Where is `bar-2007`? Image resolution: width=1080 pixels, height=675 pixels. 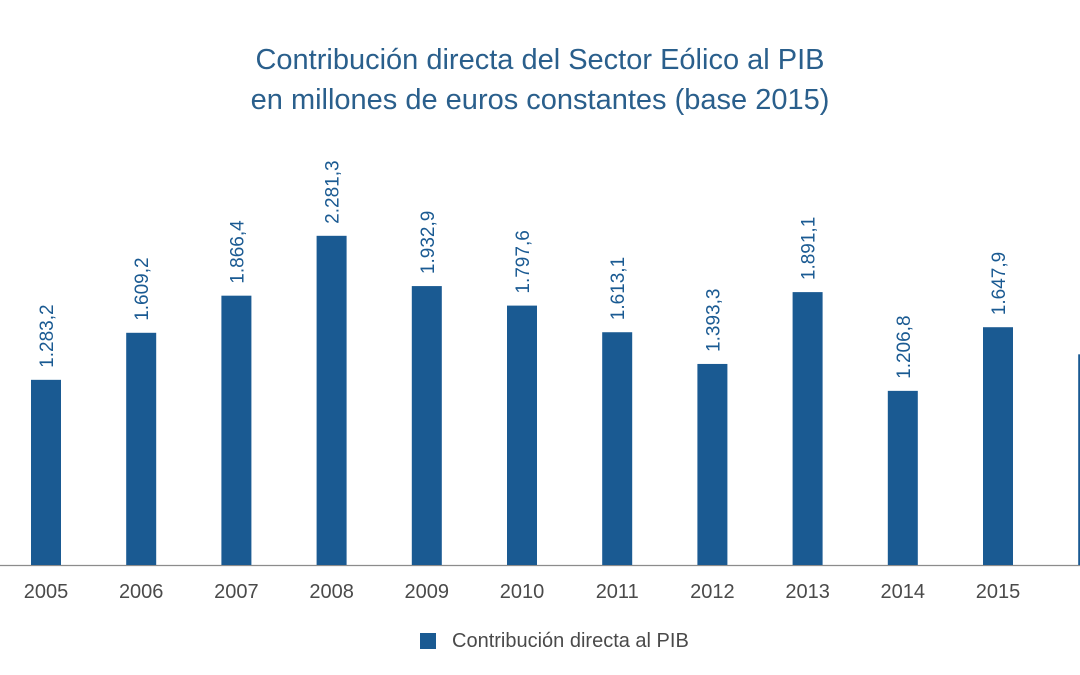 bar-2007 is located at coordinates (236, 430).